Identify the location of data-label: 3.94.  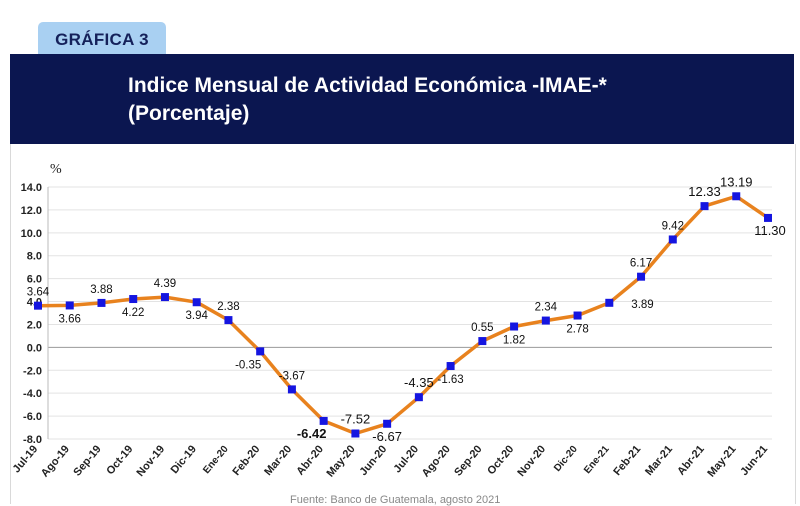
(197, 316).